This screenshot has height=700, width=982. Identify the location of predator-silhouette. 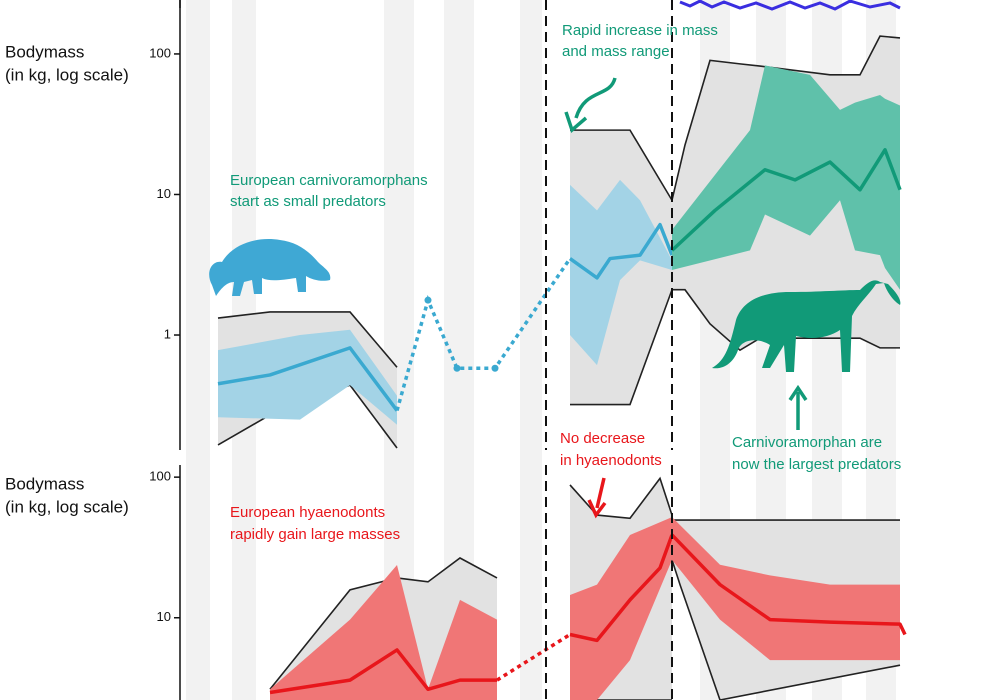
(806, 326).